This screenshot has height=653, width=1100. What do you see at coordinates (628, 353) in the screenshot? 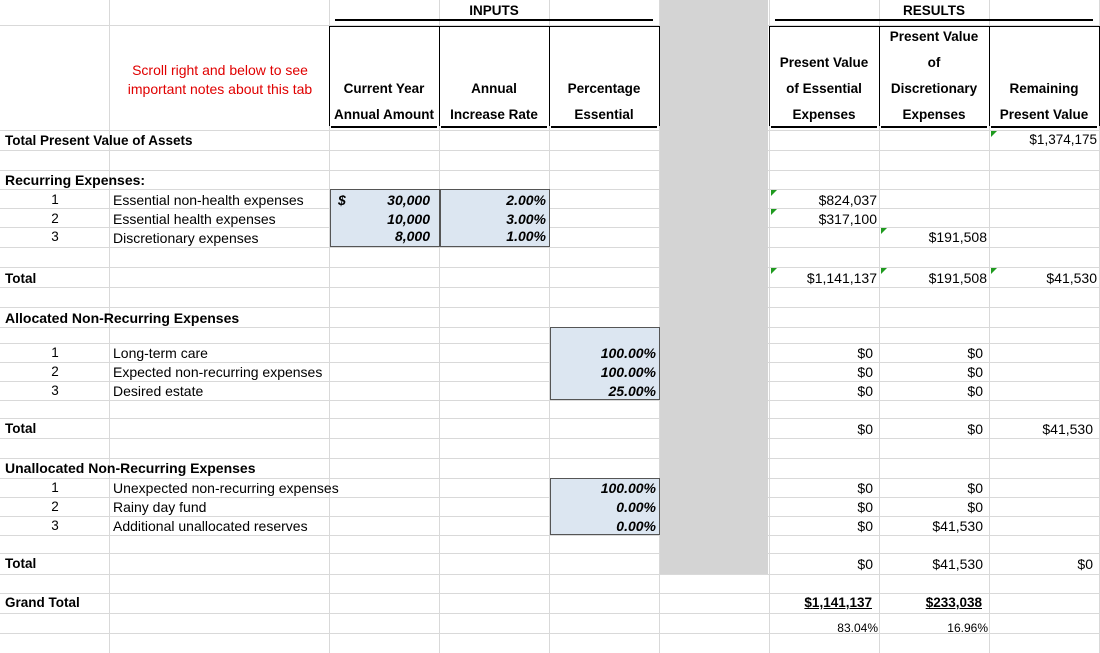
I see `allocated-row-1-pct: 100.00%` at bounding box center [628, 353].